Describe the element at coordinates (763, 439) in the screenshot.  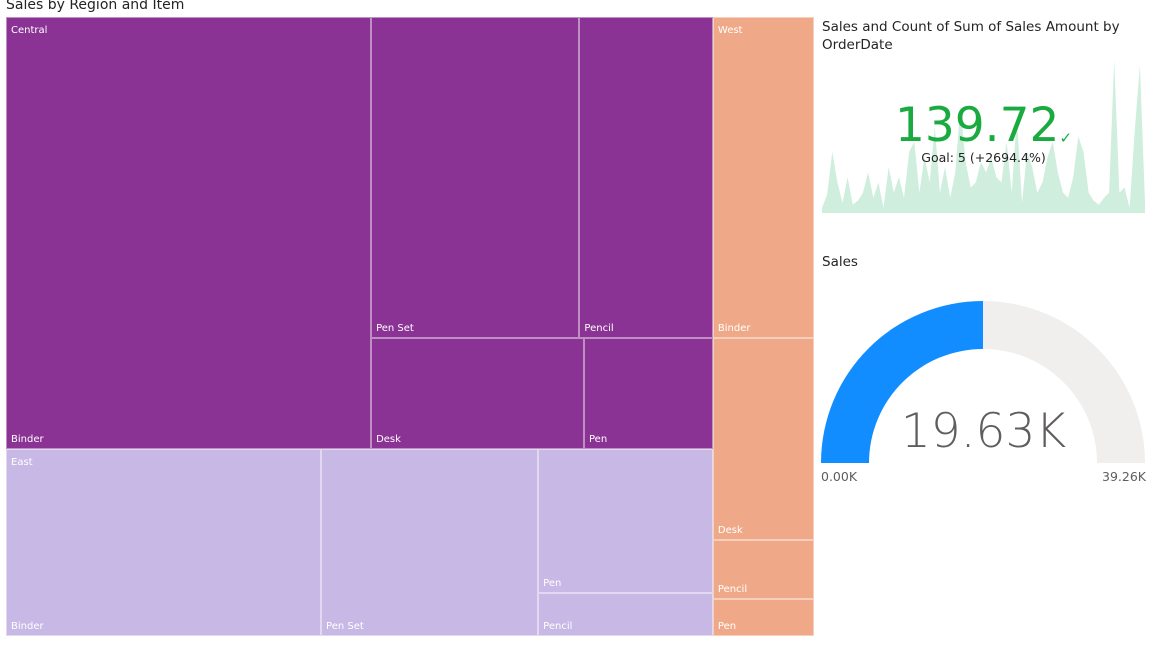
I see `treemap-tile-west-desk: Desk` at that location.